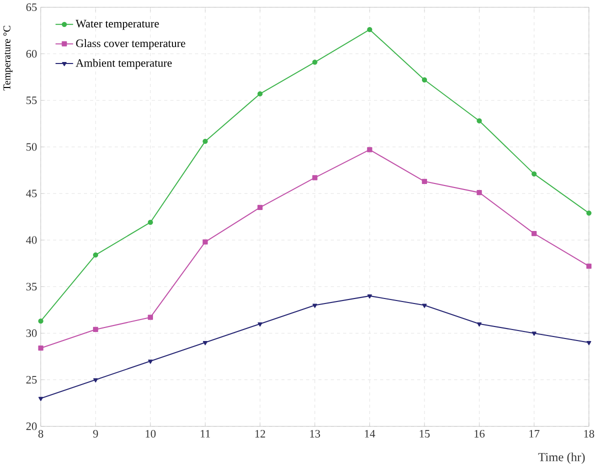  I want to click on y-tick-label: 40, so click(31, 240).